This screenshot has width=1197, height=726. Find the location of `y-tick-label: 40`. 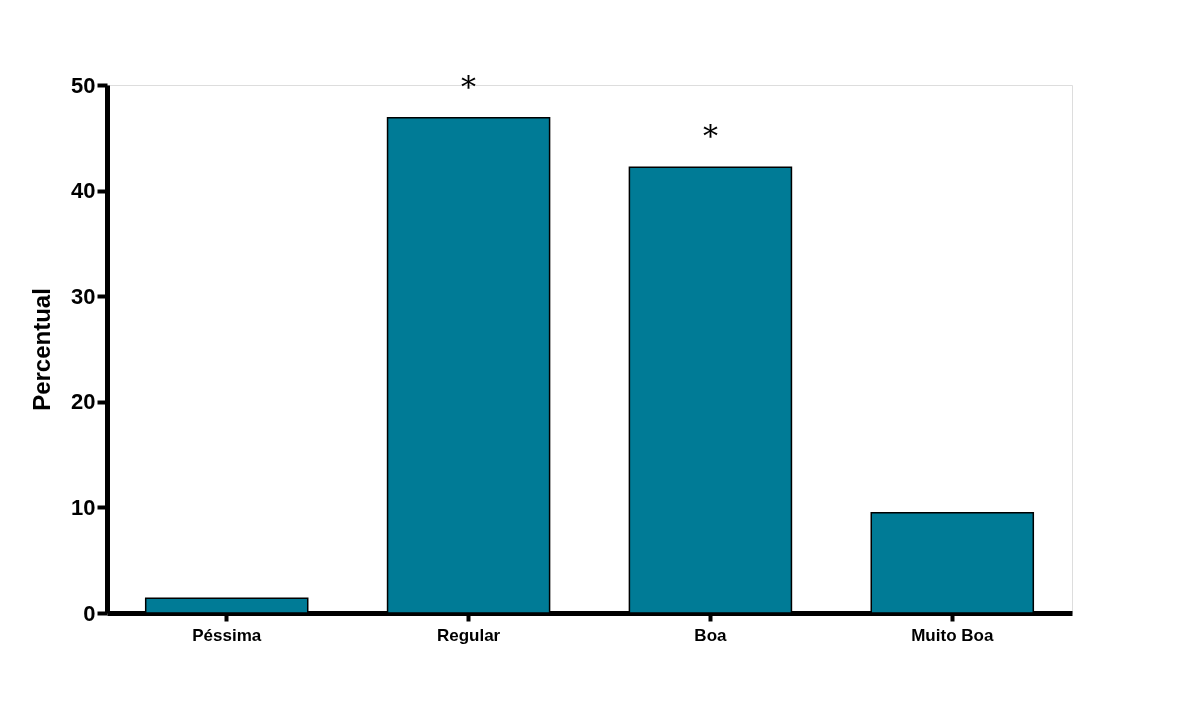

y-tick-label: 40 is located at coordinates (83, 191).